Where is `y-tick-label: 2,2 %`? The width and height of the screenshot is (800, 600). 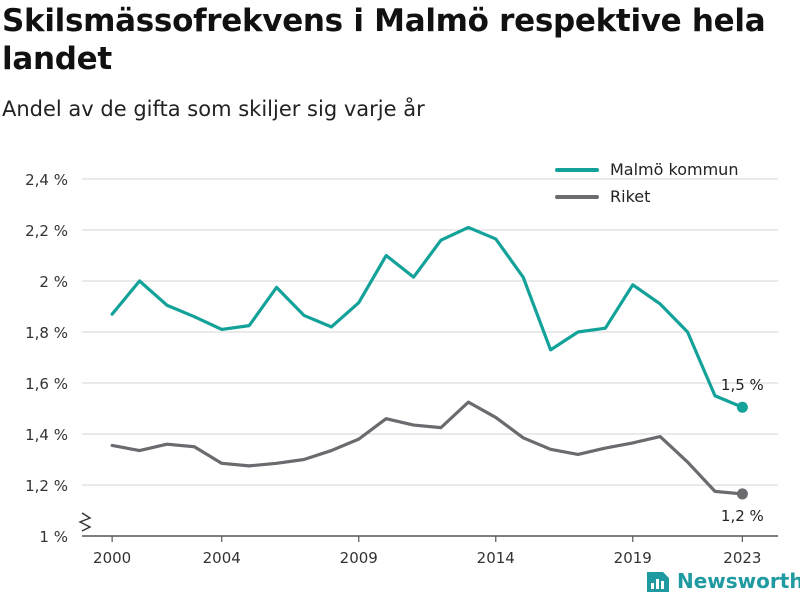 y-tick-label: 2,2 % is located at coordinates (46, 231).